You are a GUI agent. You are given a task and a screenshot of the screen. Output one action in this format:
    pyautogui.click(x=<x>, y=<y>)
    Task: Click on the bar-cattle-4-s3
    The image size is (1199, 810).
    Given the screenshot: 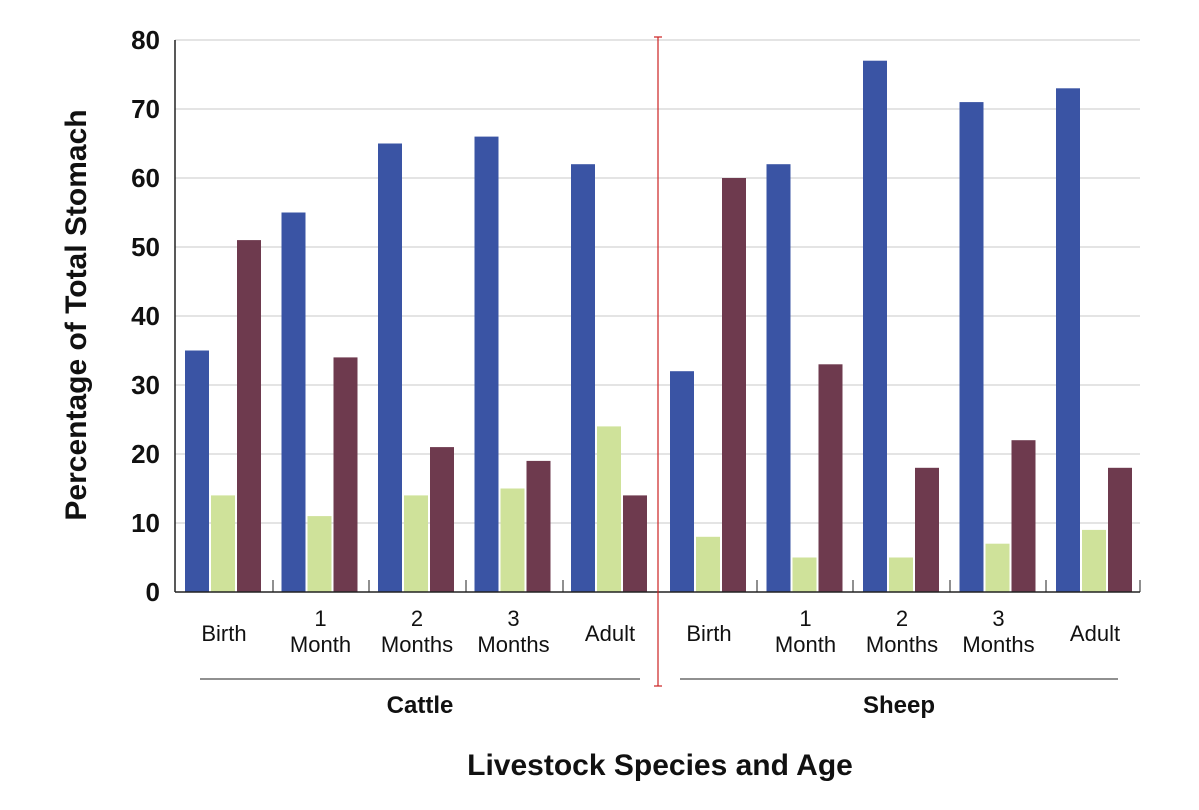 What is the action you would take?
    pyautogui.click(x=538, y=526)
    